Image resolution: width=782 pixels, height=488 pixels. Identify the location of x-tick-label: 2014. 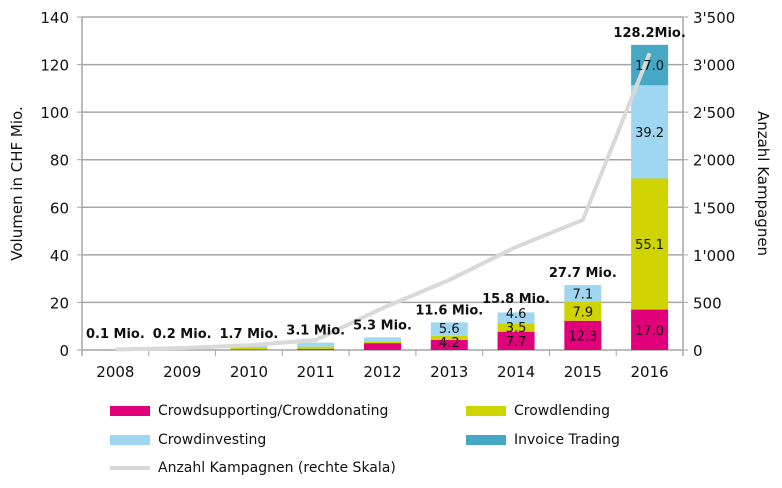
(516, 372).